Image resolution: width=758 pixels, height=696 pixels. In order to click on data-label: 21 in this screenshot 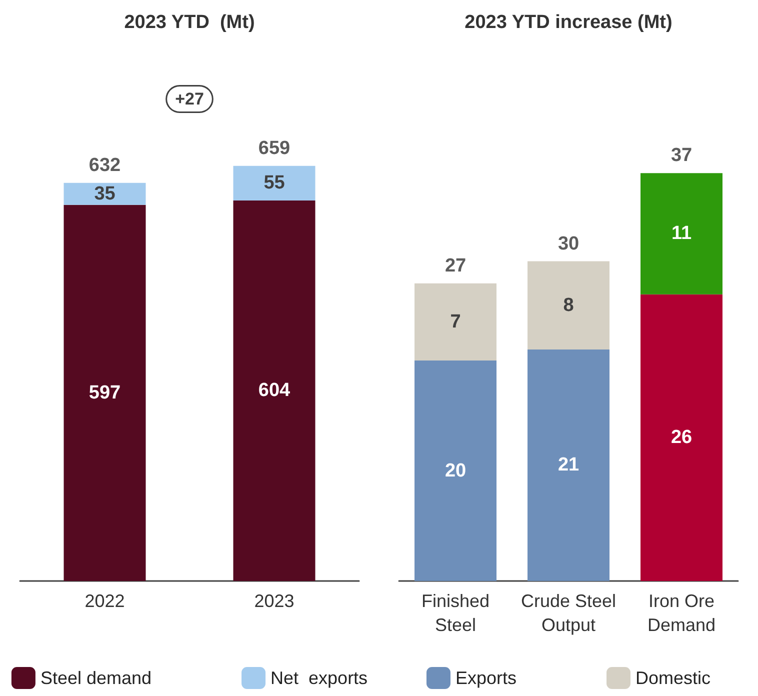, I will do `click(569, 465)`.